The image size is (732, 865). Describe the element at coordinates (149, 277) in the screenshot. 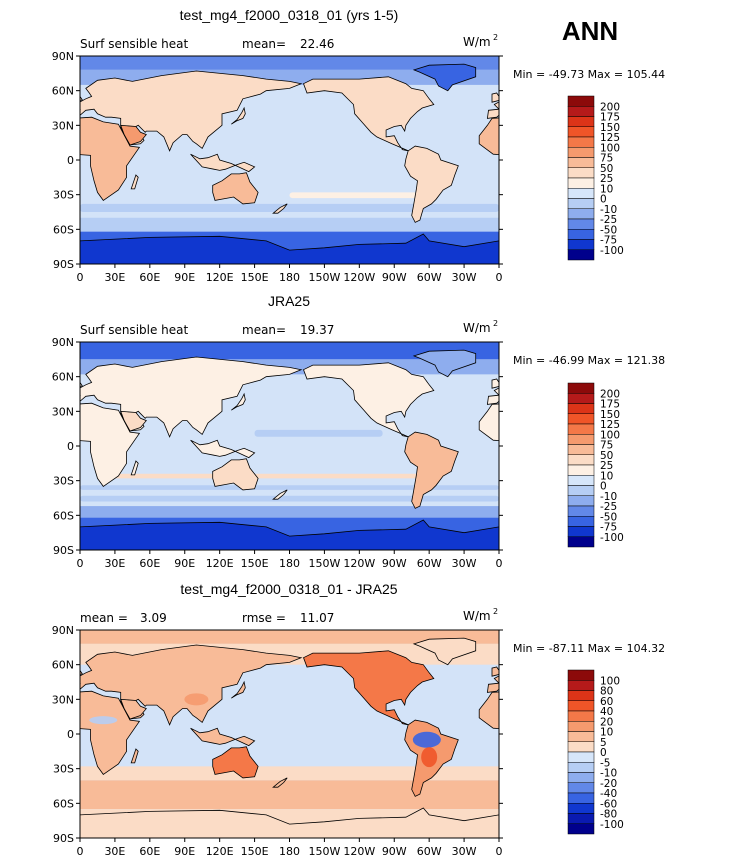

I see `x-tick-label: 60E` at that location.